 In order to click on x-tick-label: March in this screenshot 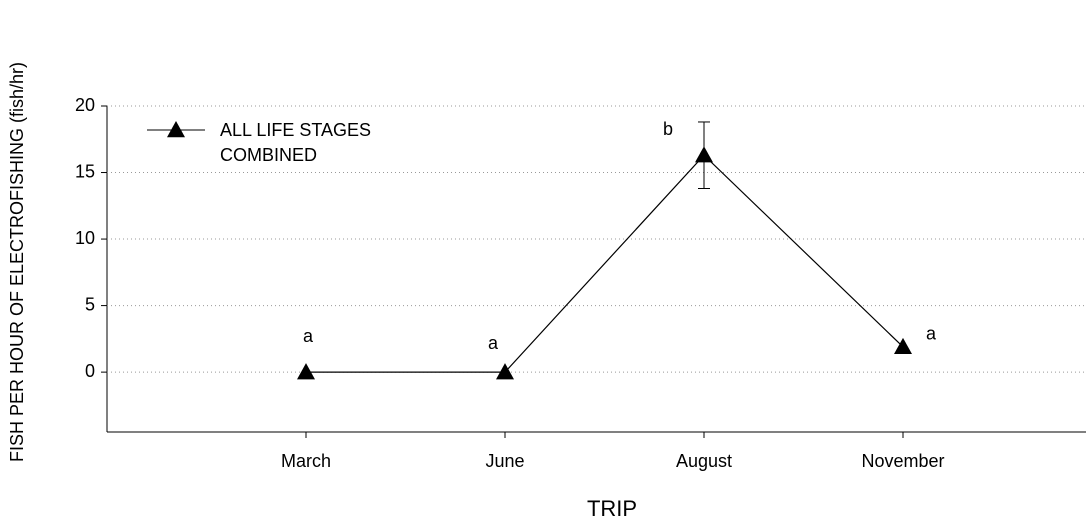, I will do `click(306, 461)`.